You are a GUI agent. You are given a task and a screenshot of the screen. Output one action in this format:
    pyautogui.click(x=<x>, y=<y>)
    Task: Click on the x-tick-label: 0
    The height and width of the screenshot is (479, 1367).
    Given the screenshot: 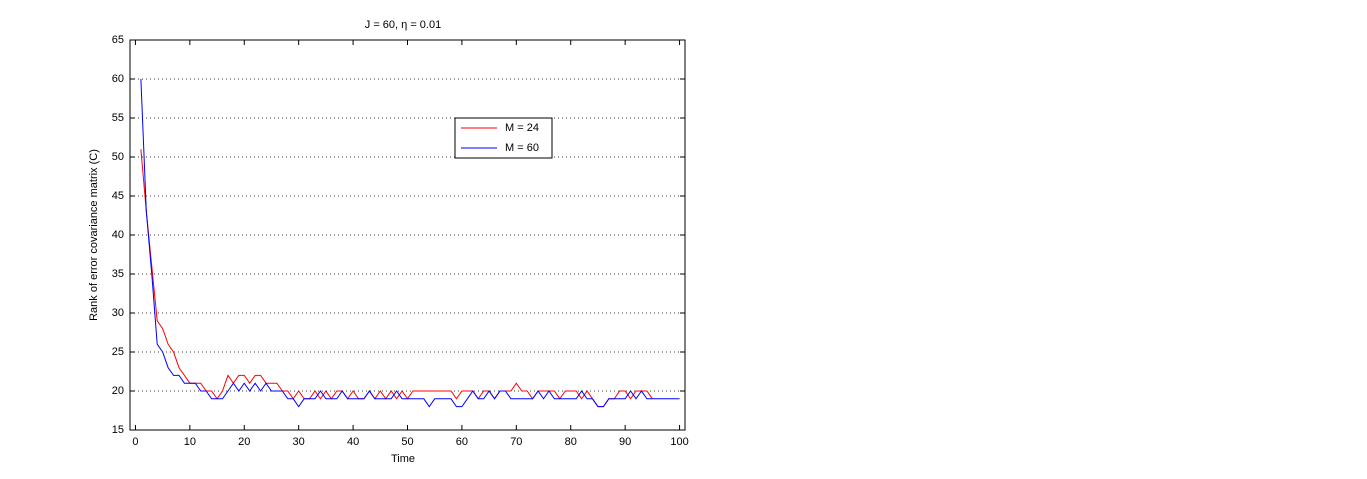 What is the action you would take?
    pyautogui.click(x=135, y=442)
    